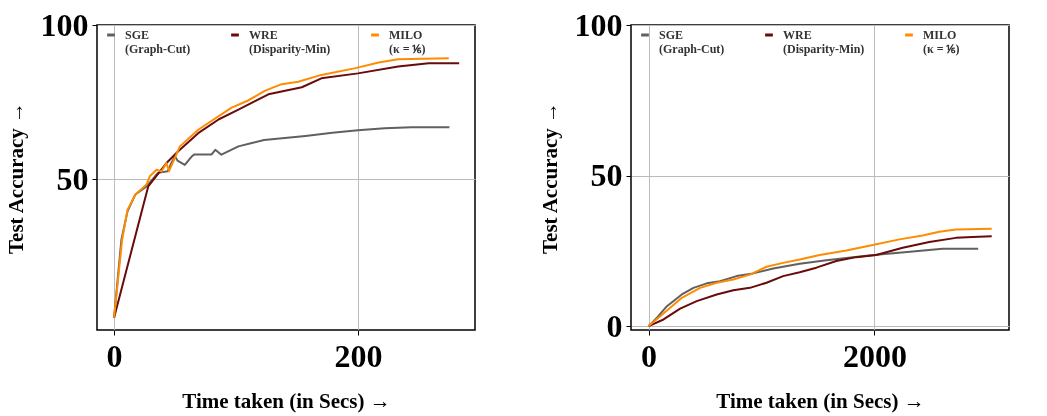 The height and width of the screenshot is (416, 1047). I want to click on x-tick-label: 200, so click(358, 355).